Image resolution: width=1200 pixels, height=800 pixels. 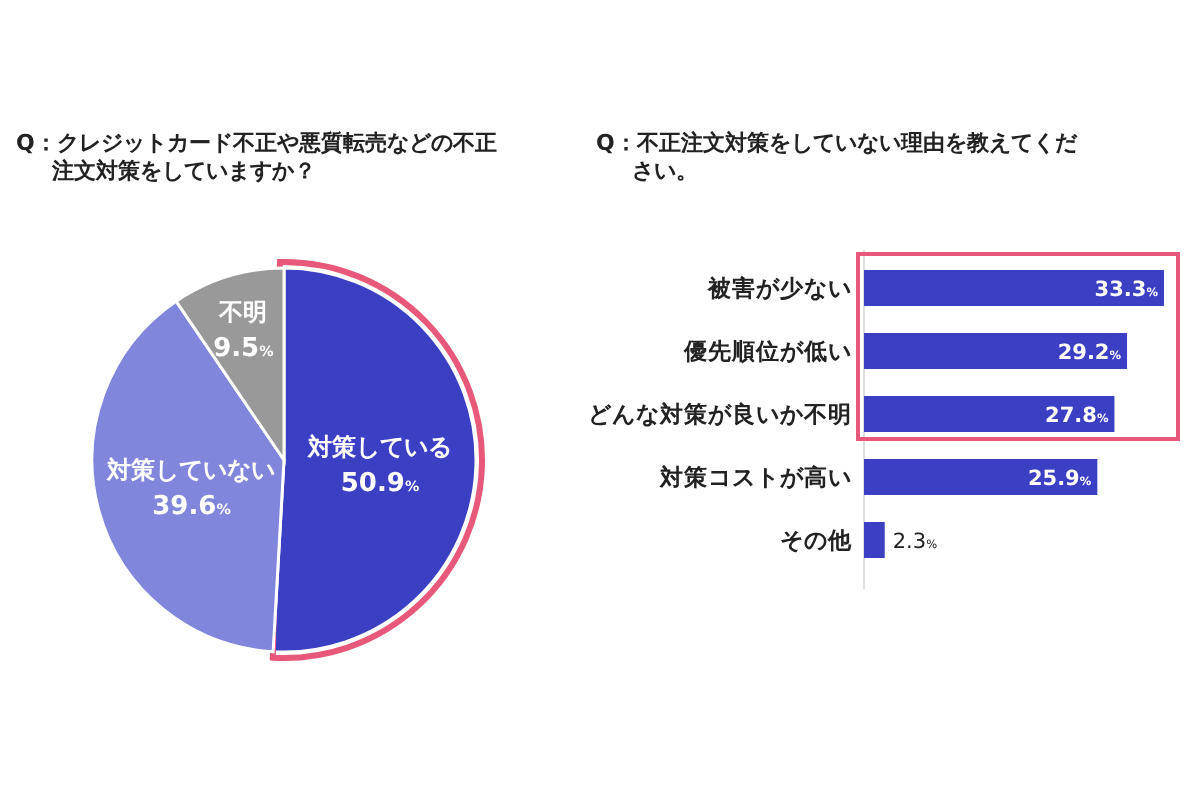 What do you see at coordinates (817, 540) in the screenshot?
I see `y-tick-label: その他` at bounding box center [817, 540].